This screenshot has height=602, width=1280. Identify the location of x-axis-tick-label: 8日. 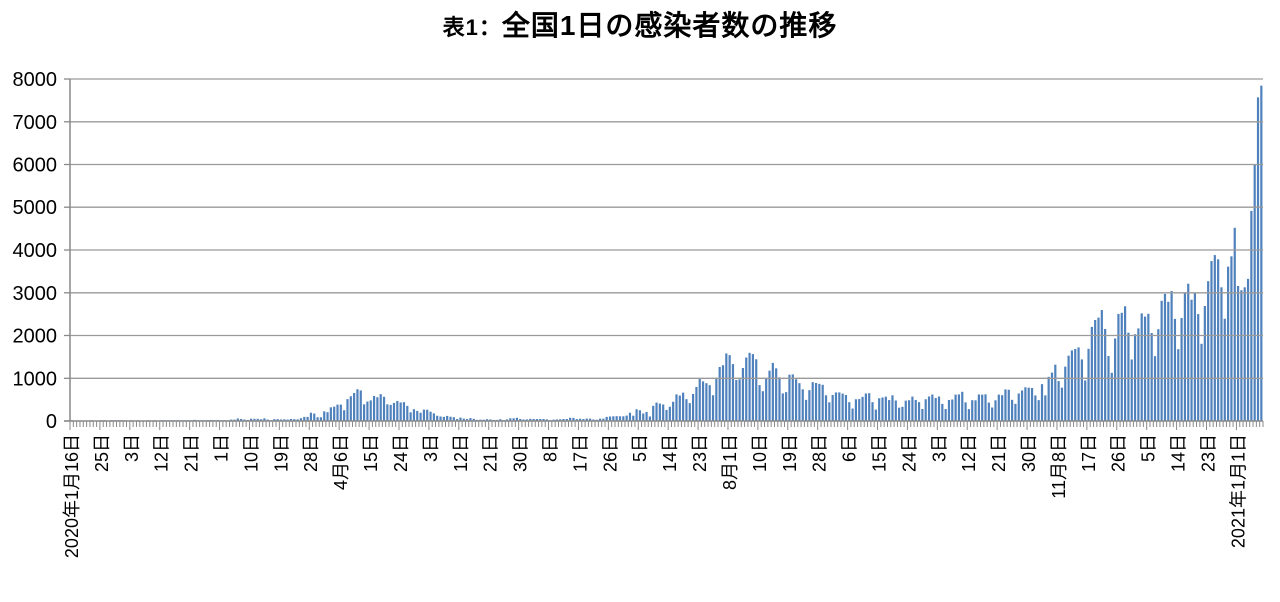
(551, 448).